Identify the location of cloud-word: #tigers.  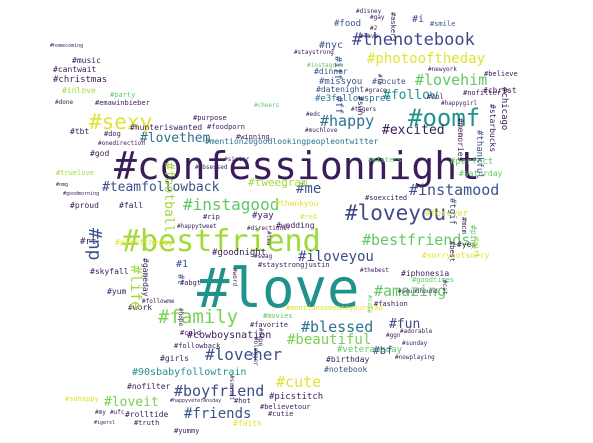
(364, 109).